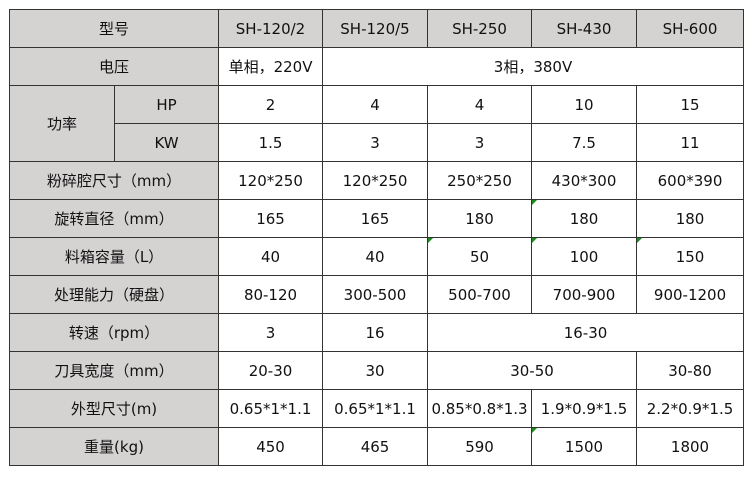  I want to click on dimensions-cell: 0.85*0.8*1.3, so click(480, 408).